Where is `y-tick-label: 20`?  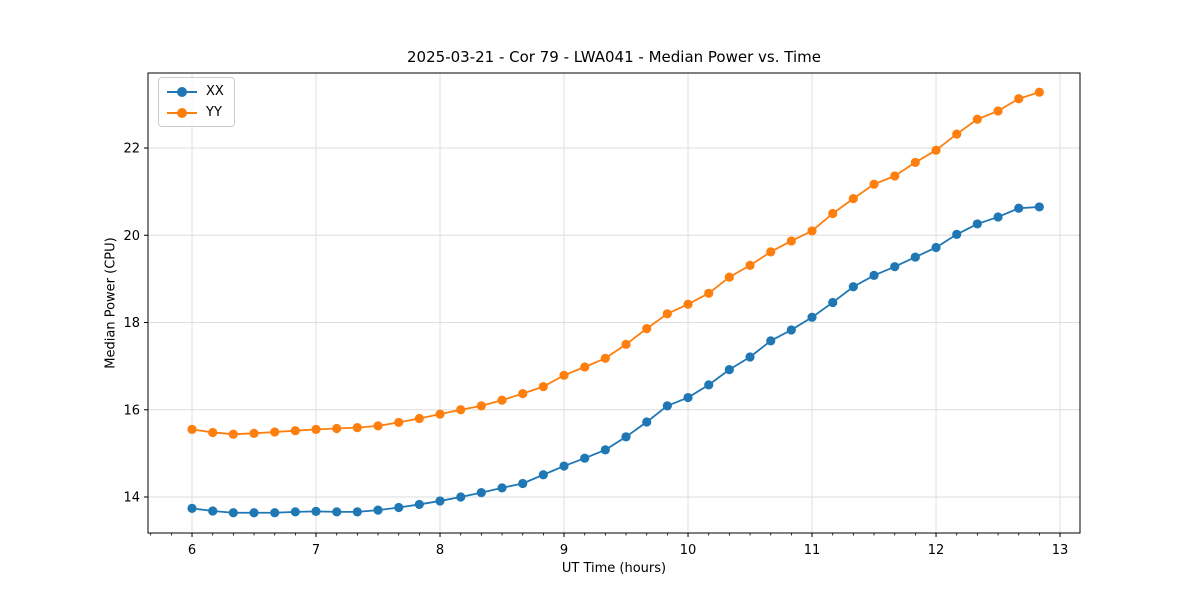 y-tick-label: 20 is located at coordinates (131, 236).